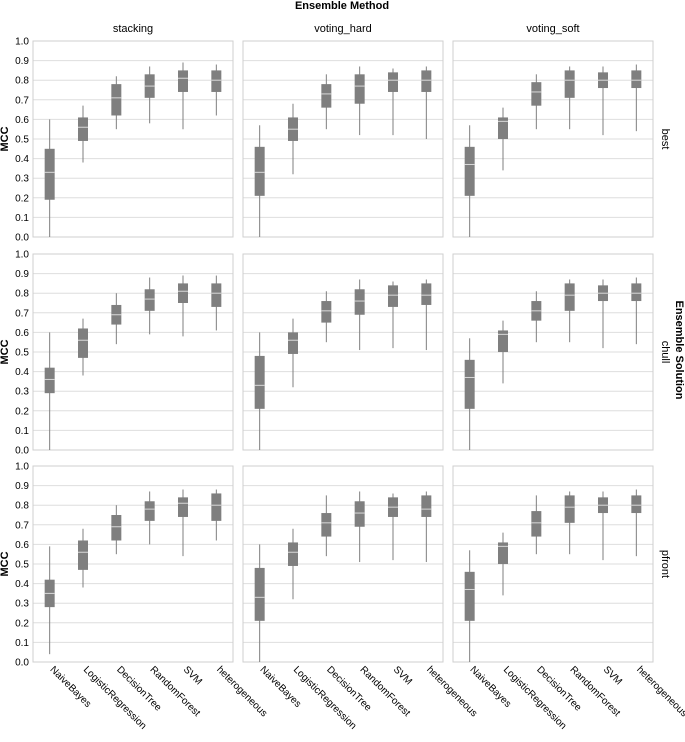 This screenshot has width=685, height=742. What do you see at coordinates (665, 139) in the screenshot?
I see `row-header-best: best` at bounding box center [665, 139].